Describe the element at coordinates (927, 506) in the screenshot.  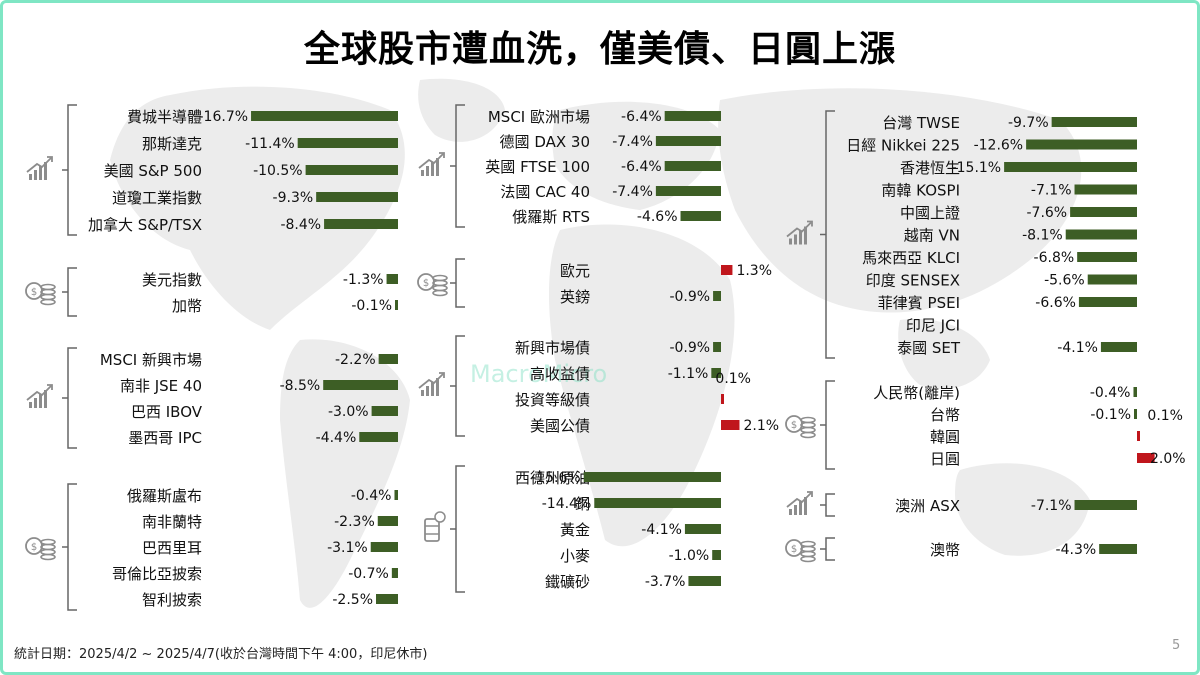
I see `row-label: 澳洲 ASX` at that location.